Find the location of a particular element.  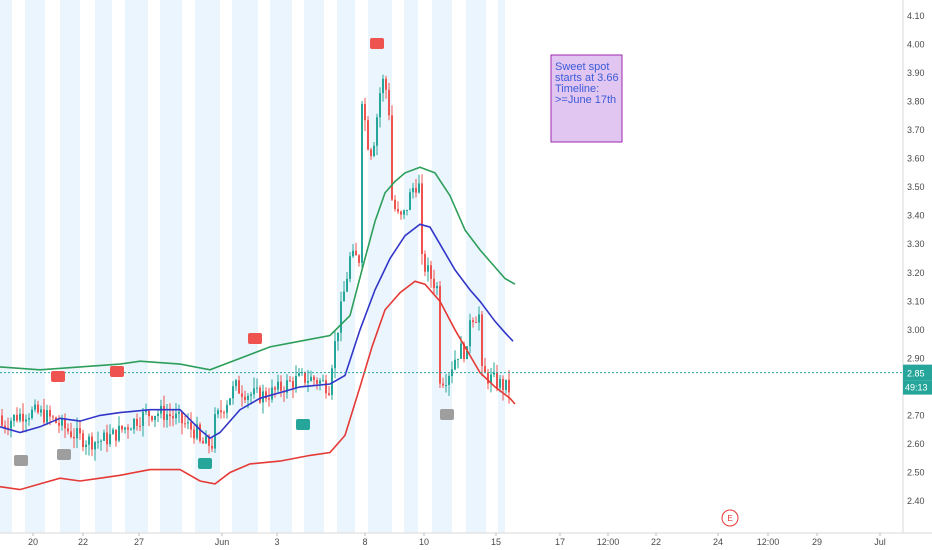

price-tick-label: 3.00 is located at coordinates (916, 330).